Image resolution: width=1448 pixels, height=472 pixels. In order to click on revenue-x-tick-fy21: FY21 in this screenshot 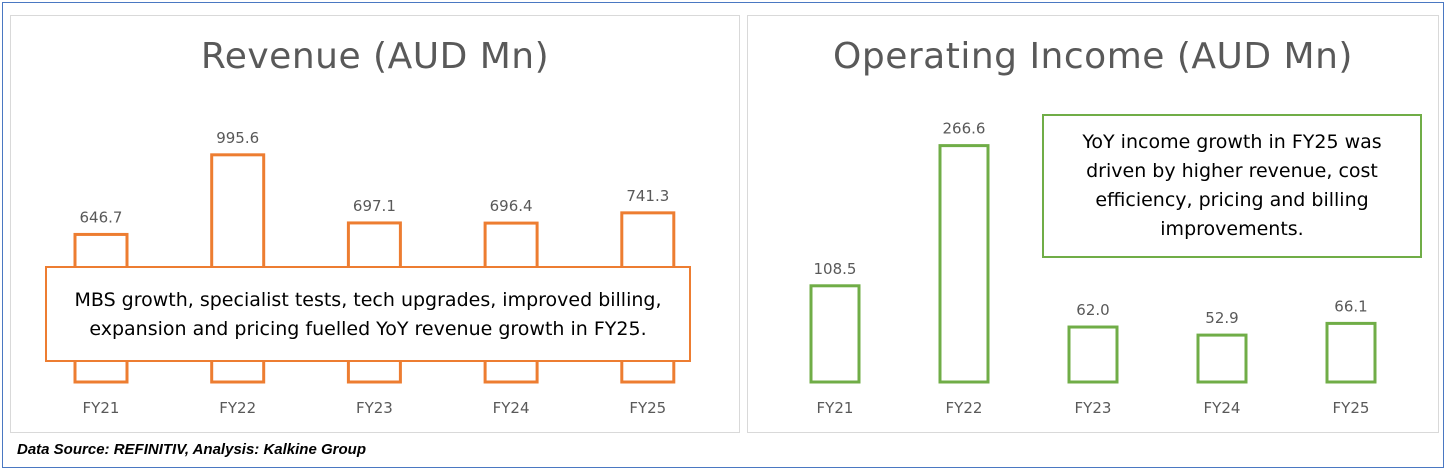, I will do `click(101, 408)`.